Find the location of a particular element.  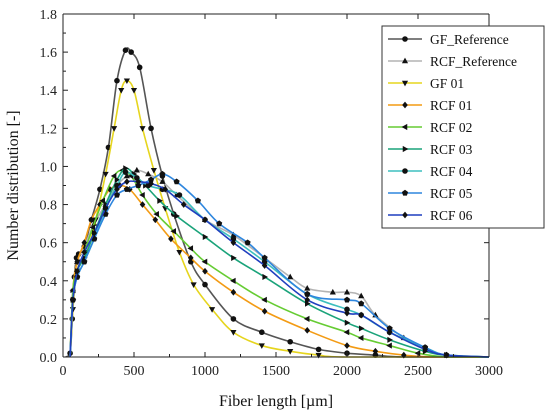

legend-label: RCF 04 is located at coordinates (451, 171).